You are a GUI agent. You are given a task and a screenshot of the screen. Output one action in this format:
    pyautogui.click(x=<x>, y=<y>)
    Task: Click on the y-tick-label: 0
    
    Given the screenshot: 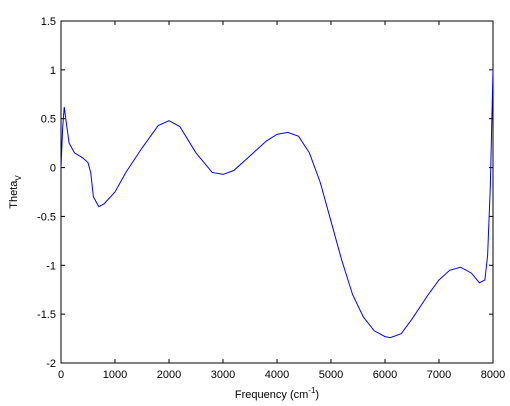 What is the action you would take?
    pyautogui.click(x=53, y=169)
    